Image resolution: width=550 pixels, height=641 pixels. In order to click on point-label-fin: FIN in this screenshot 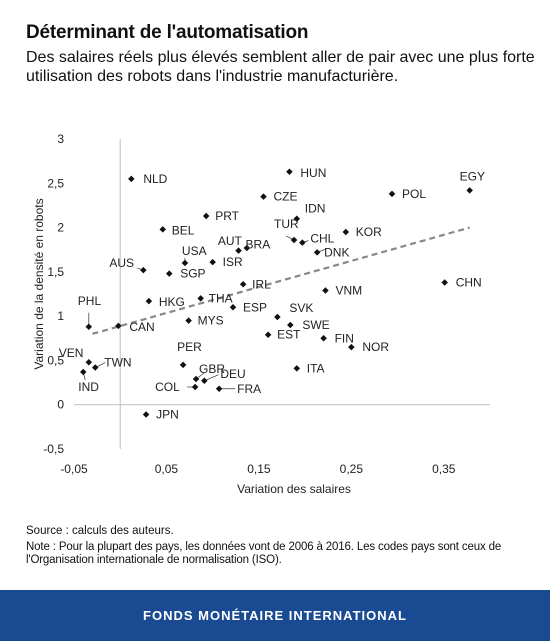, I will do `click(344, 338)`.